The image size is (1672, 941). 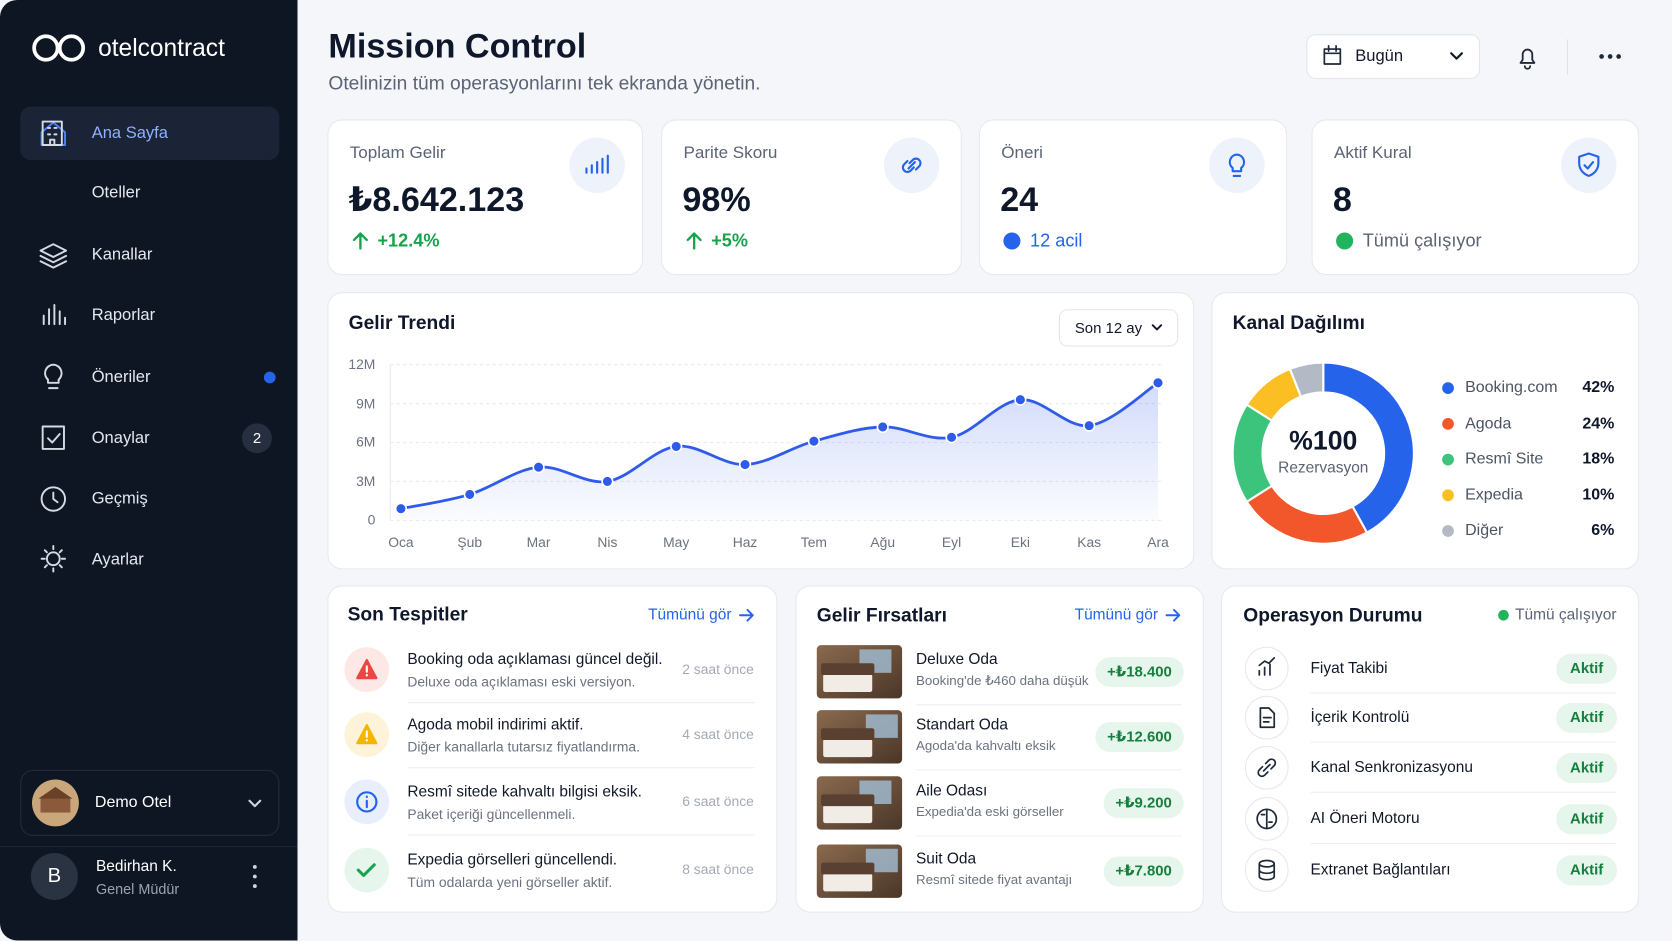 I want to click on donut-center-value: %100, so click(x=1323, y=440).